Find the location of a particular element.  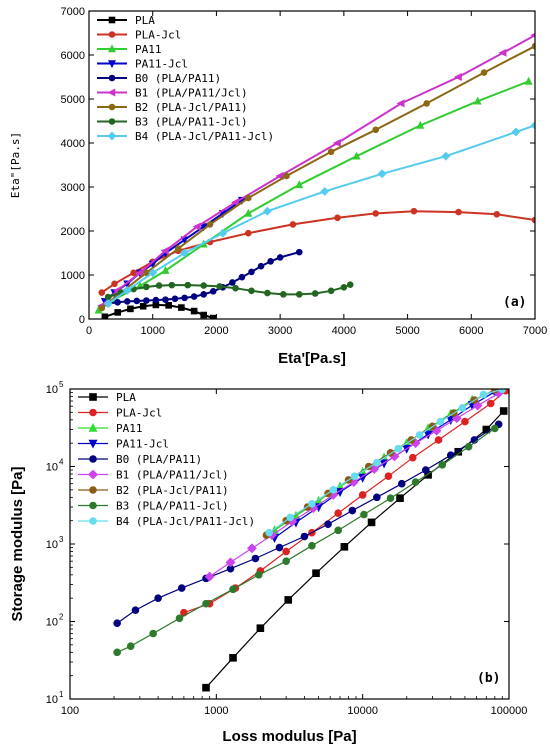

legend-entry: B4 (PLA-Jcl/PA11-Jcl) is located at coordinates (185, 521).